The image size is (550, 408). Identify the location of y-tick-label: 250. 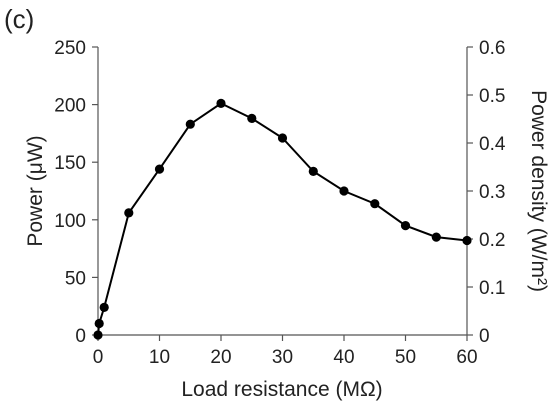
(70, 48).